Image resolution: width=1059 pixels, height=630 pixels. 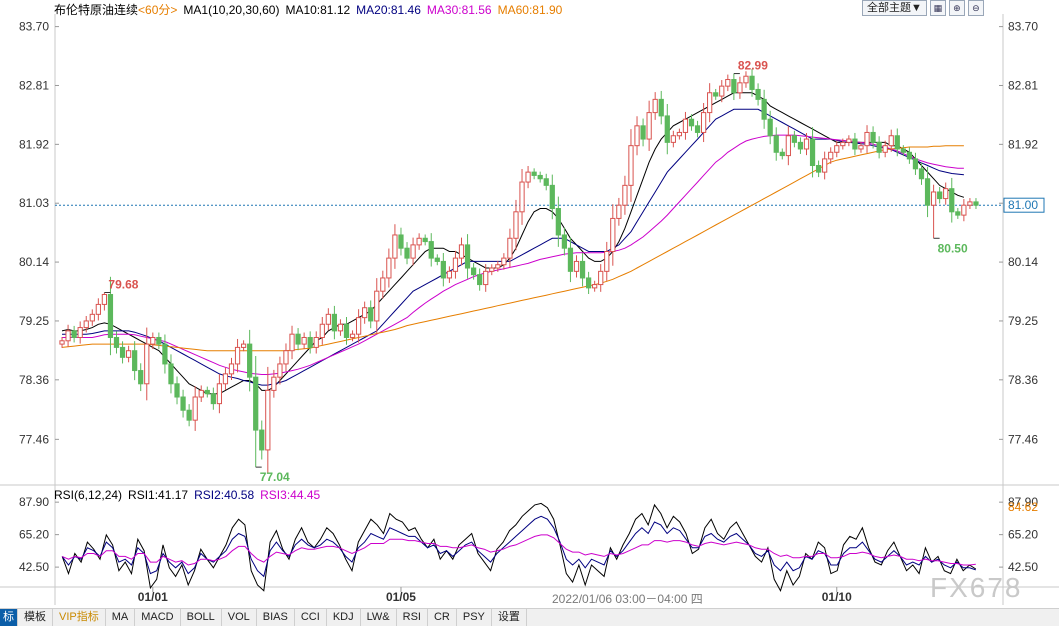 What do you see at coordinates (158, 10) in the screenshot?
I see `period-label: <60分>` at bounding box center [158, 10].